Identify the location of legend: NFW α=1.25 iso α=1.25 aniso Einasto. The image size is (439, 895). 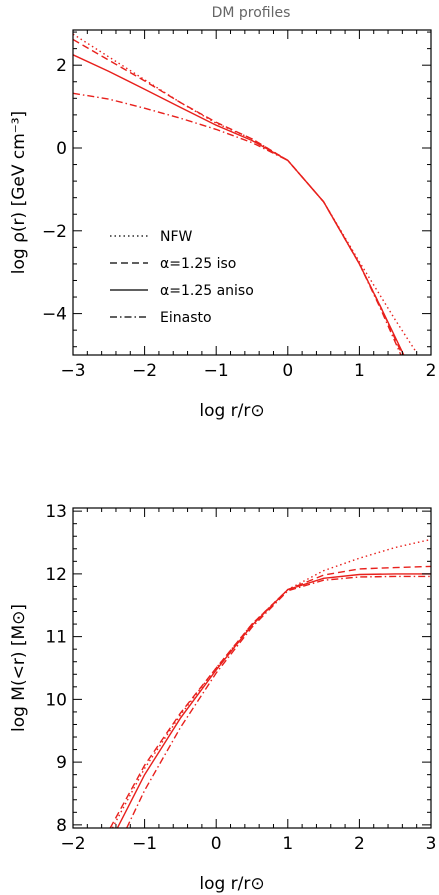
(182, 277).